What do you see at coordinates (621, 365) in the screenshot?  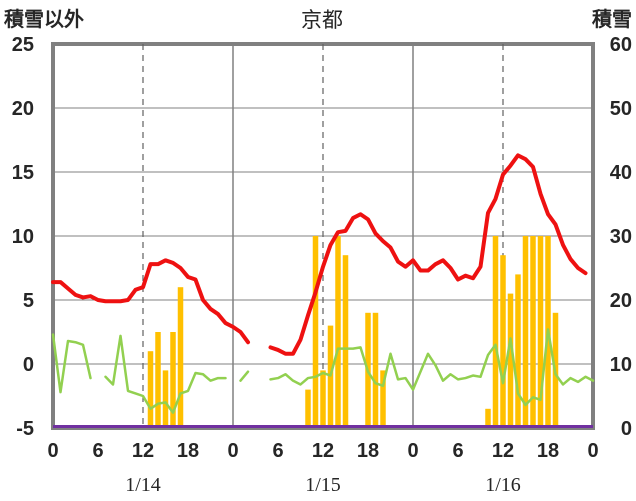 I see `right-tick-label: 10` at bounding box center [621, 365].